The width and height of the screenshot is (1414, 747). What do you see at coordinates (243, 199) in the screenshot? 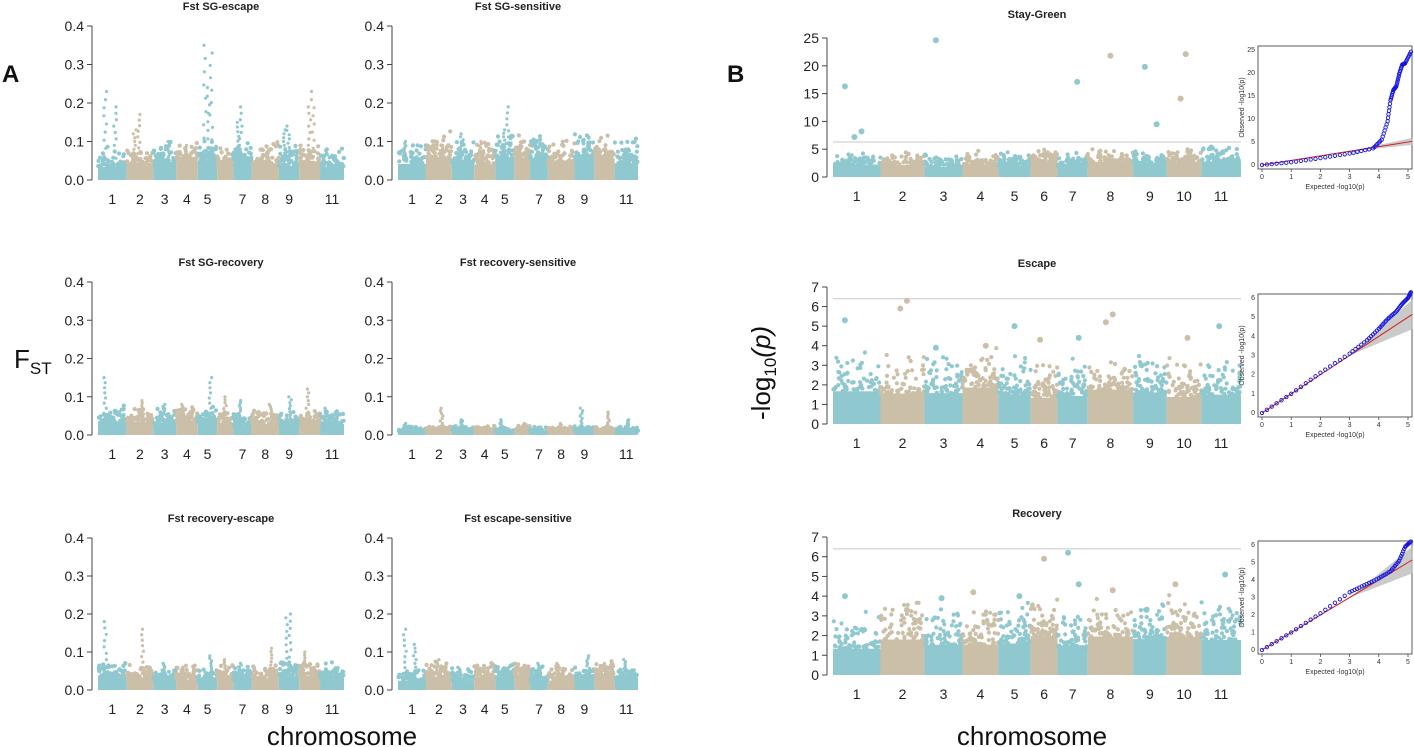
I see `x-tick-label: 7` at bounding box center [243, 199].